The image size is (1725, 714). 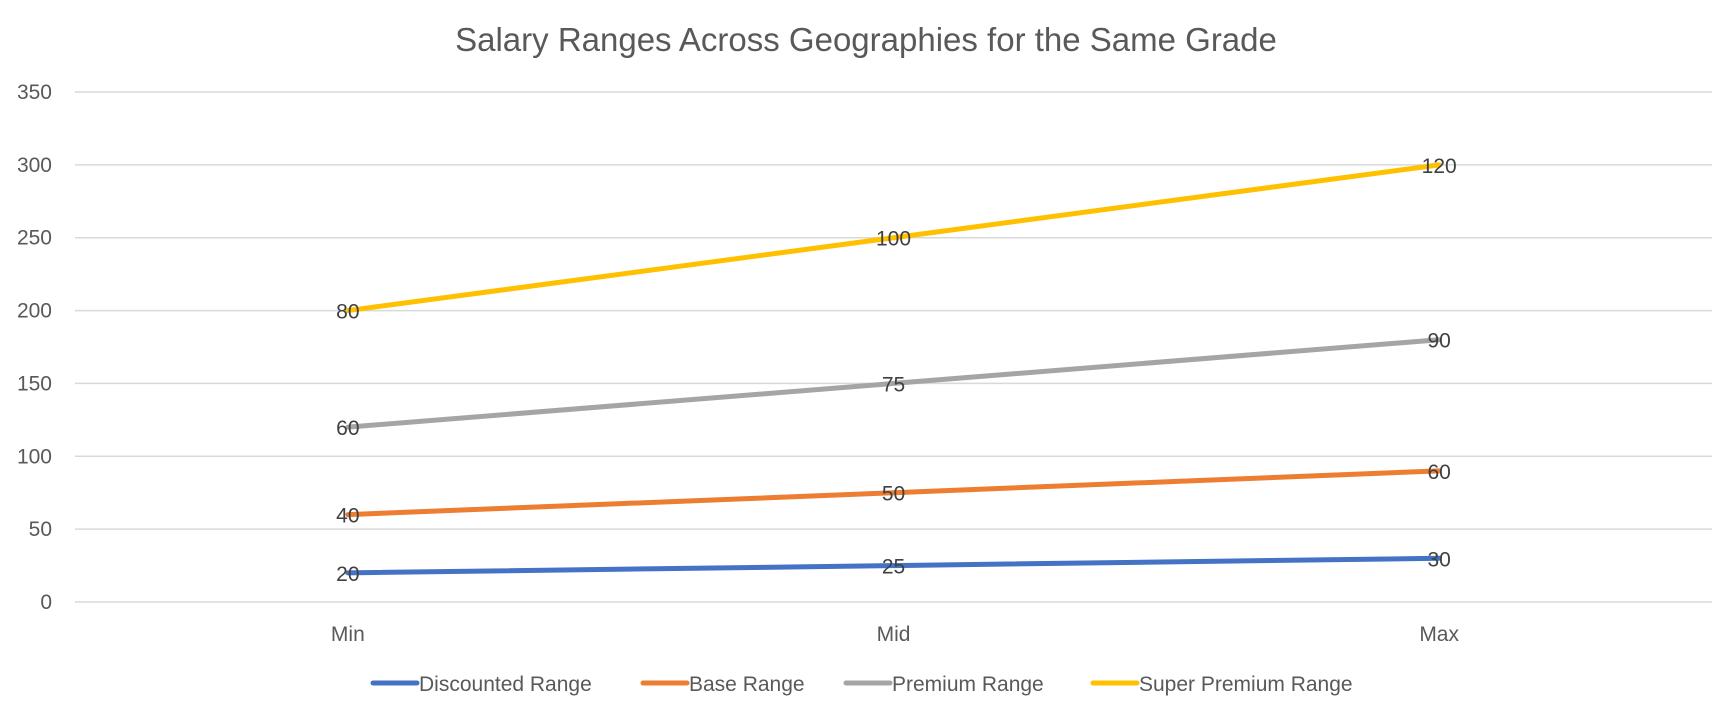 What do you see at coordinates (1439, 166) in the screenshot?
I see `data-label: 120` at bounding box center [1439, 166].